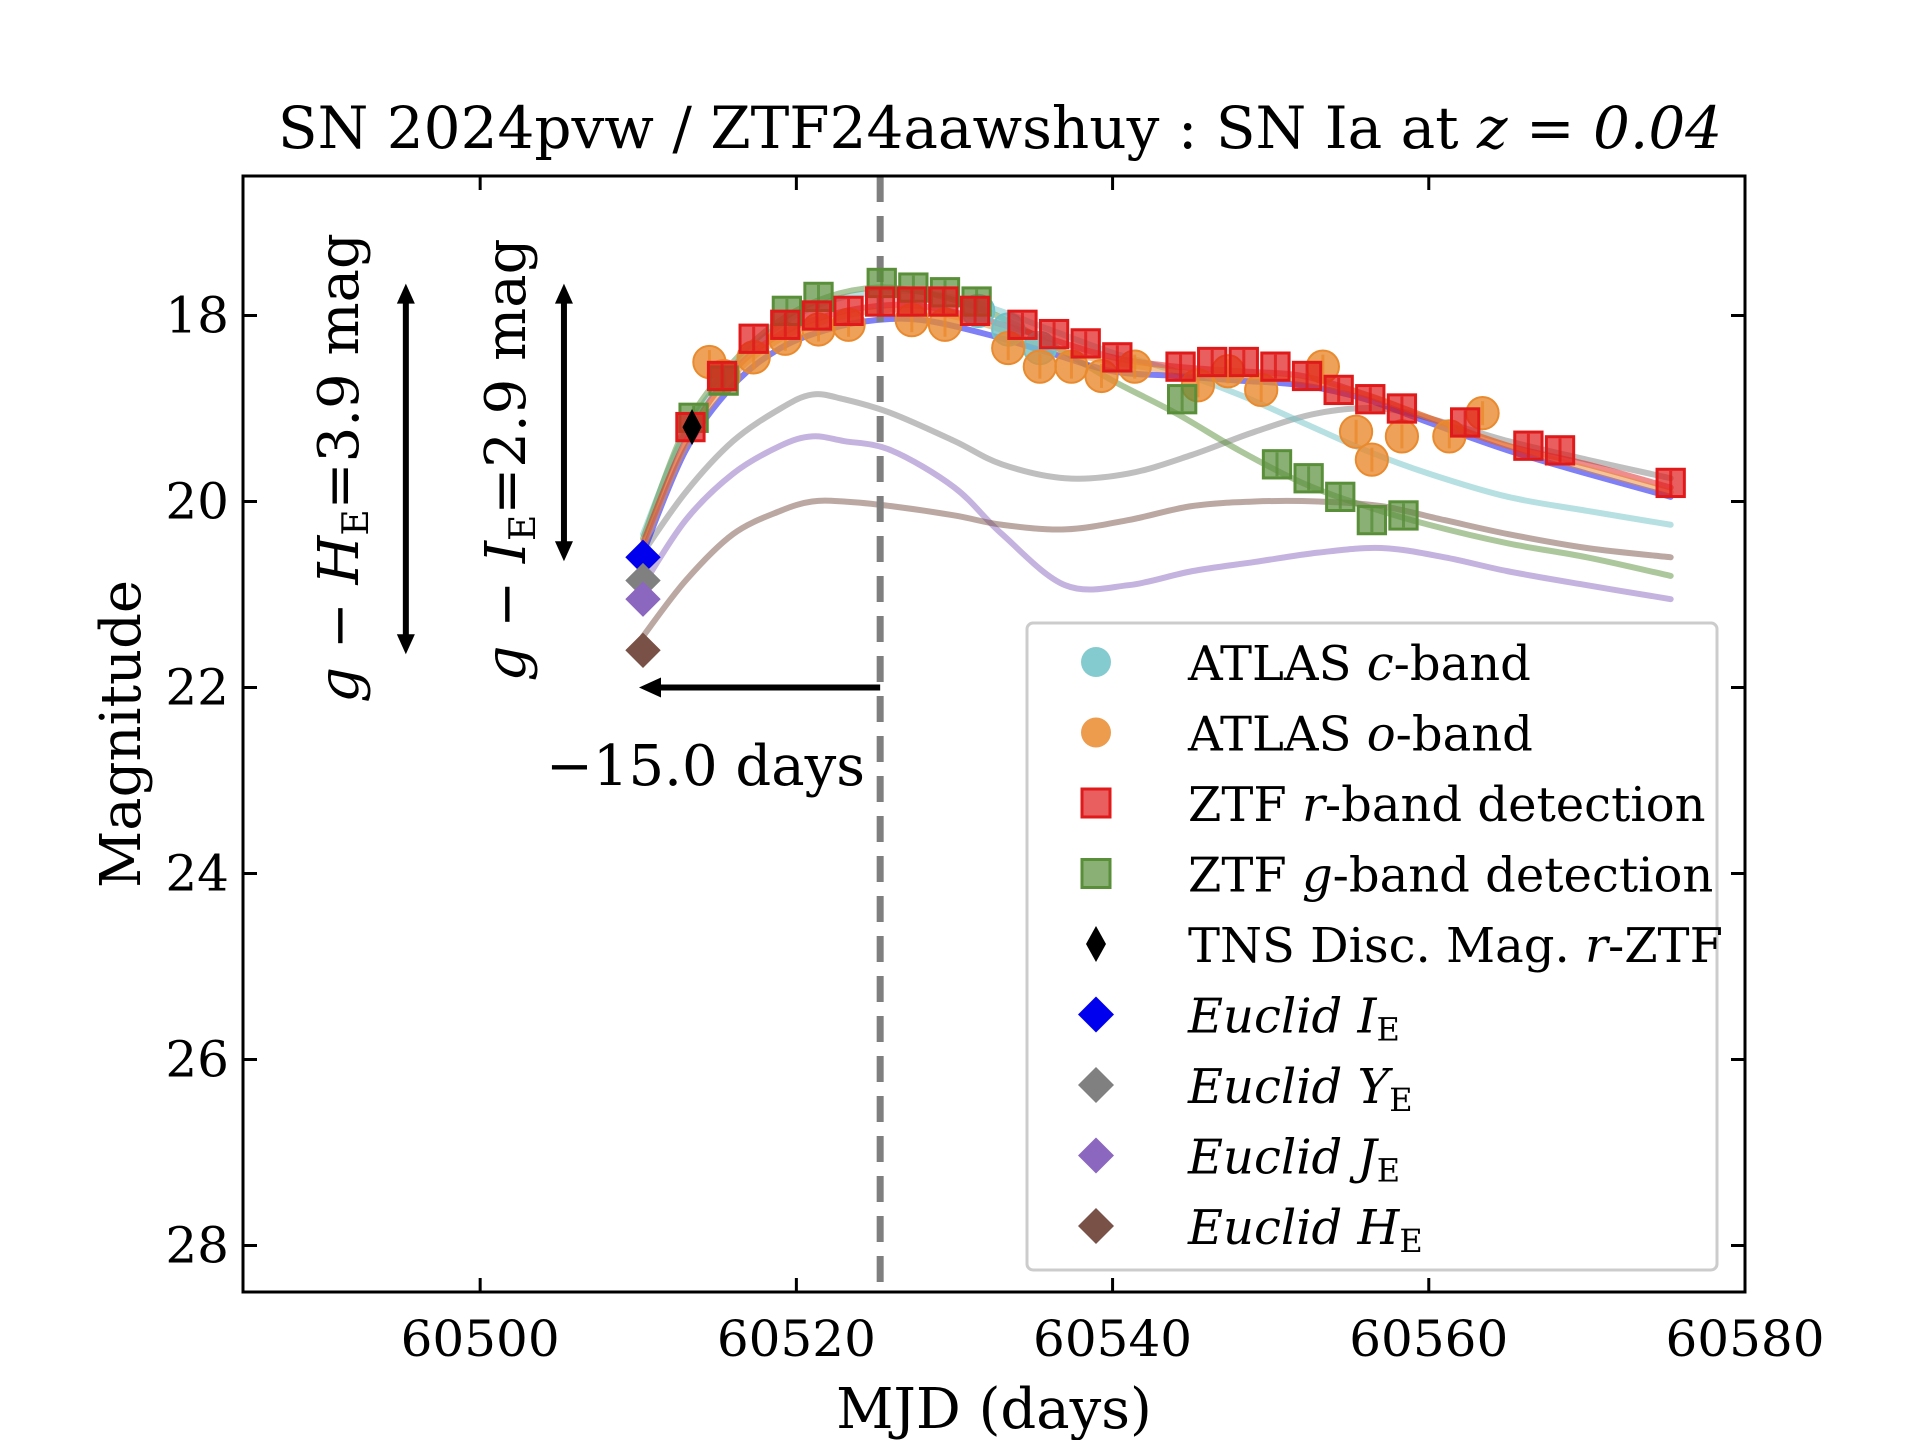  I want to click on legend-label-atlas-o: ATLAS o-band, so click(1360, 735).